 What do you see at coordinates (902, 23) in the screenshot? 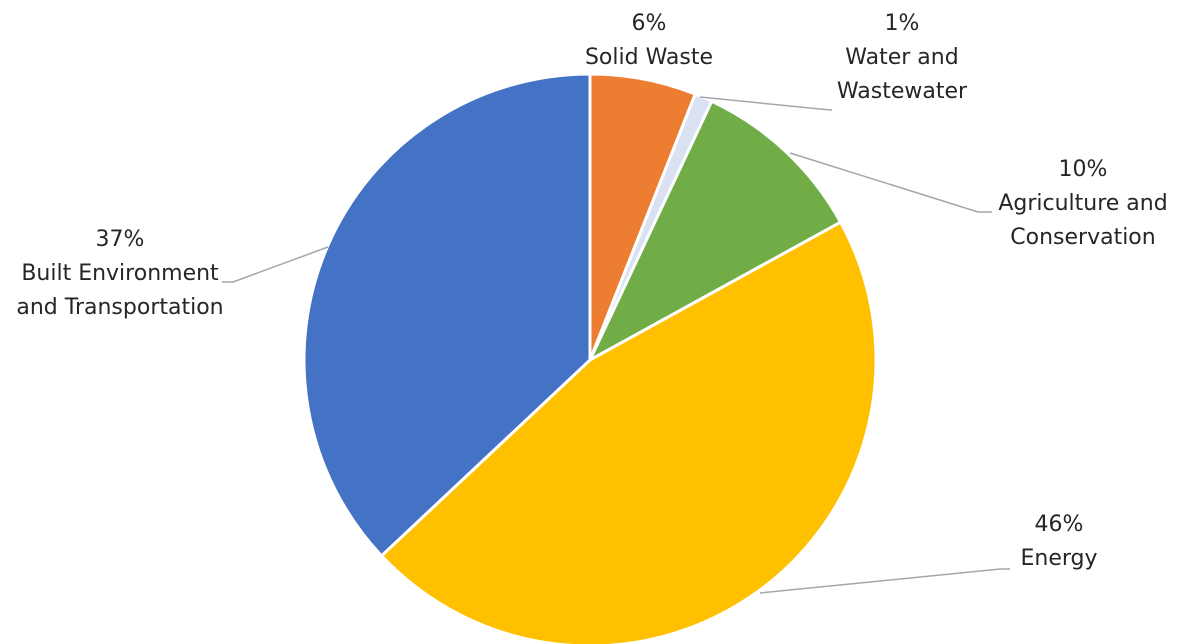
I see `data-label-percent: 1%` at bounding box center [902, 23].